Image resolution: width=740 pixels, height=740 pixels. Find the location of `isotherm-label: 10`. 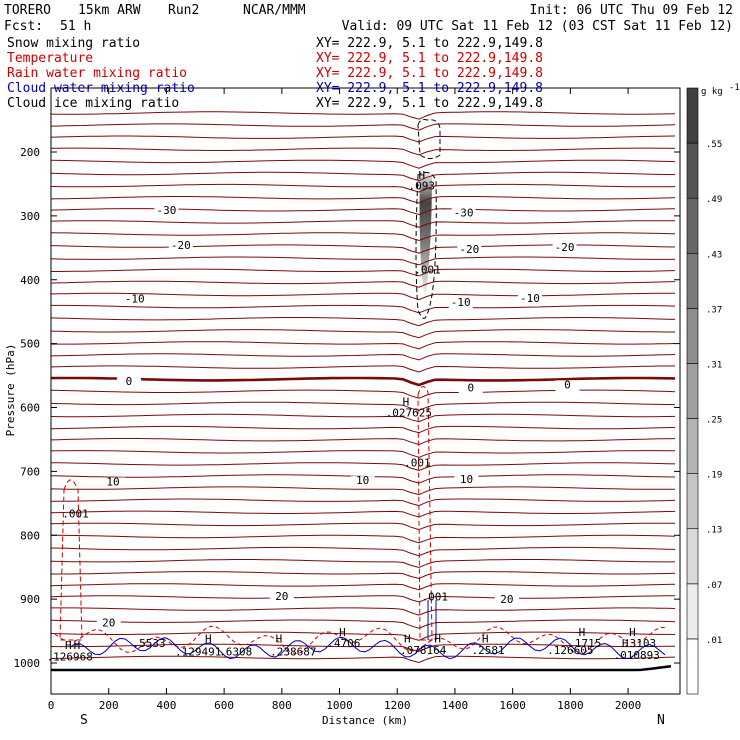

isotherm-label: 10 is located at coordinates (466, 479).